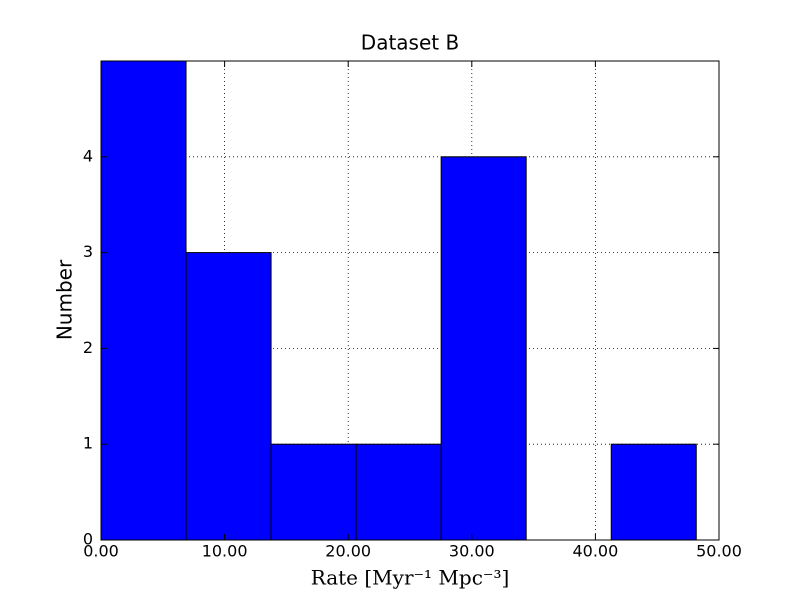 This screenshot has height=600, width=800. Describe the element at coordinates (410, 43) in the screenshot. I see `chart-title: Dataset B` at that location.